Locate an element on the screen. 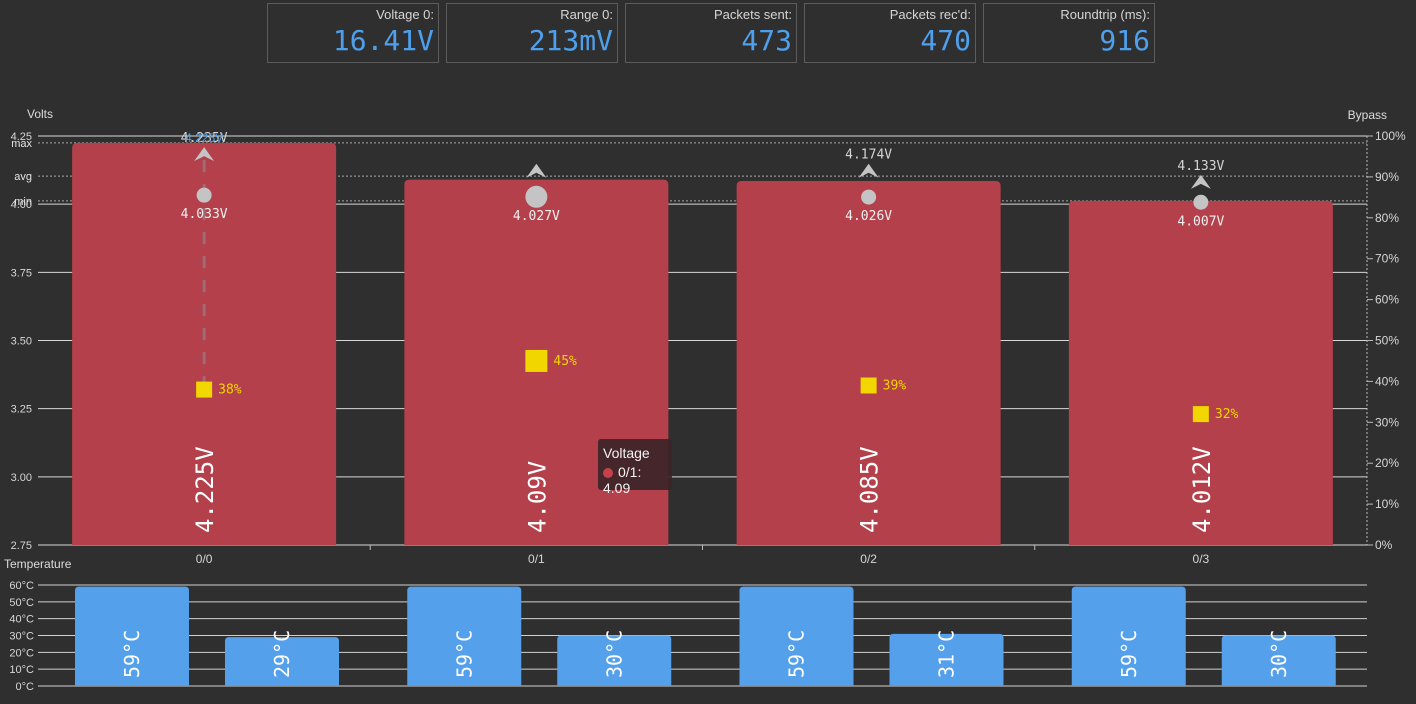 This screenshot has height=704, width=1416. bypass-tick-label: 0% is located at coordinates (1384, 545).